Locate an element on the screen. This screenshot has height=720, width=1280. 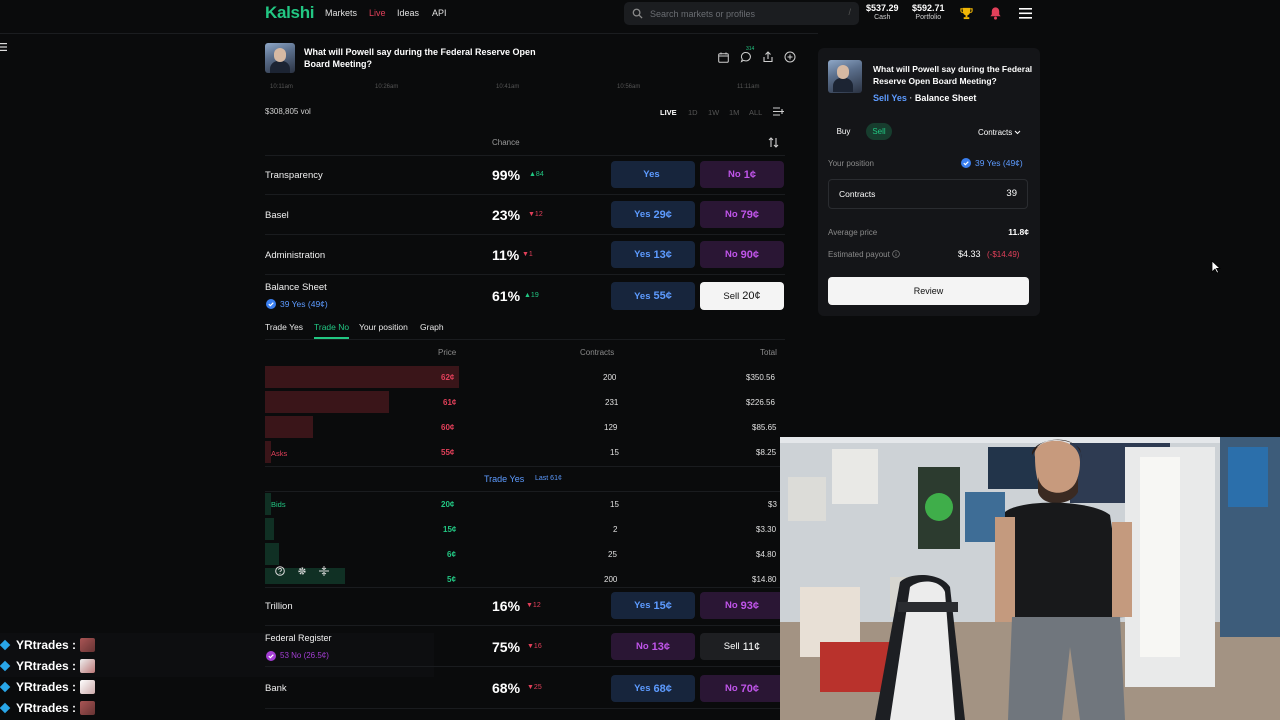
ask-price: 60¢ is located at coordinates (448, 427).